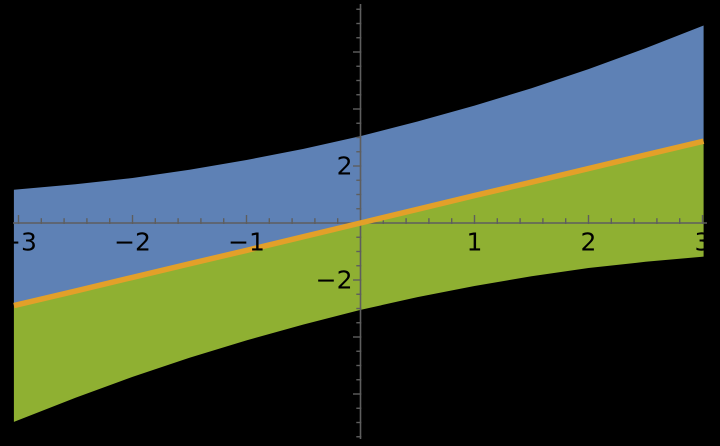  I want to click on x-tick-label: −3, so click(18, 242).